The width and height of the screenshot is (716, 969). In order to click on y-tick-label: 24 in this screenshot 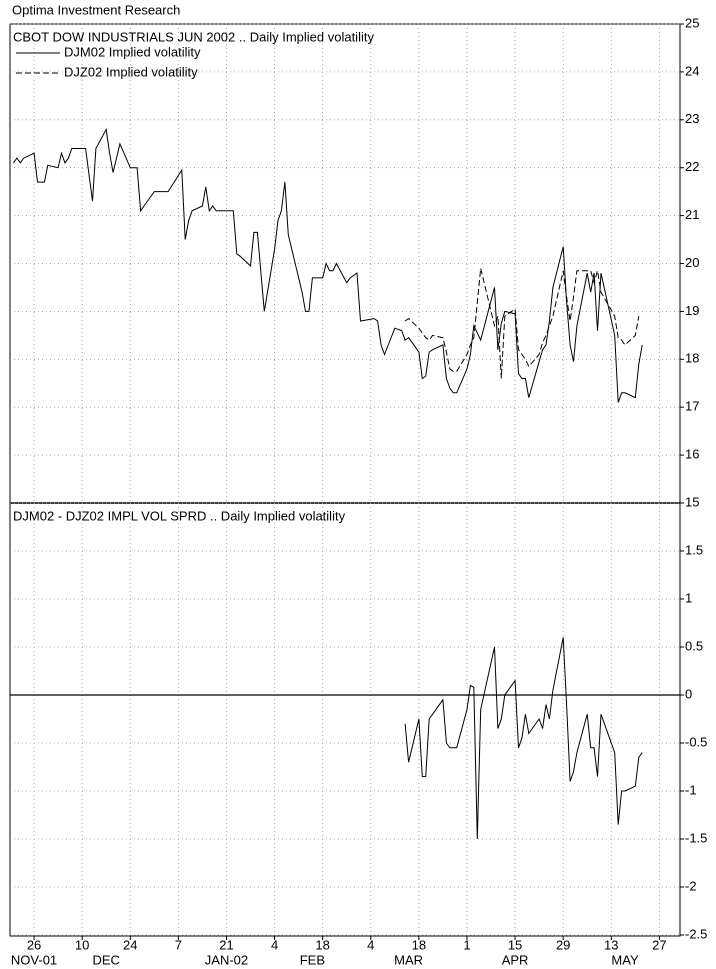, I will do `click(692, 70)`.